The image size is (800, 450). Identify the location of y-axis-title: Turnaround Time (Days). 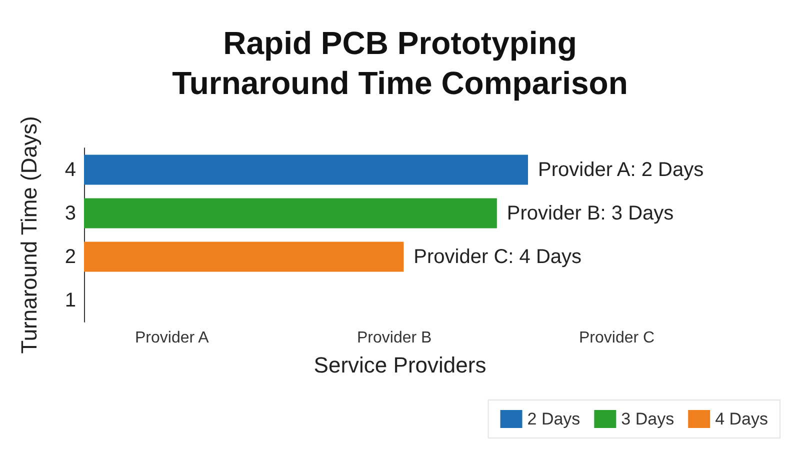
(29, 235).